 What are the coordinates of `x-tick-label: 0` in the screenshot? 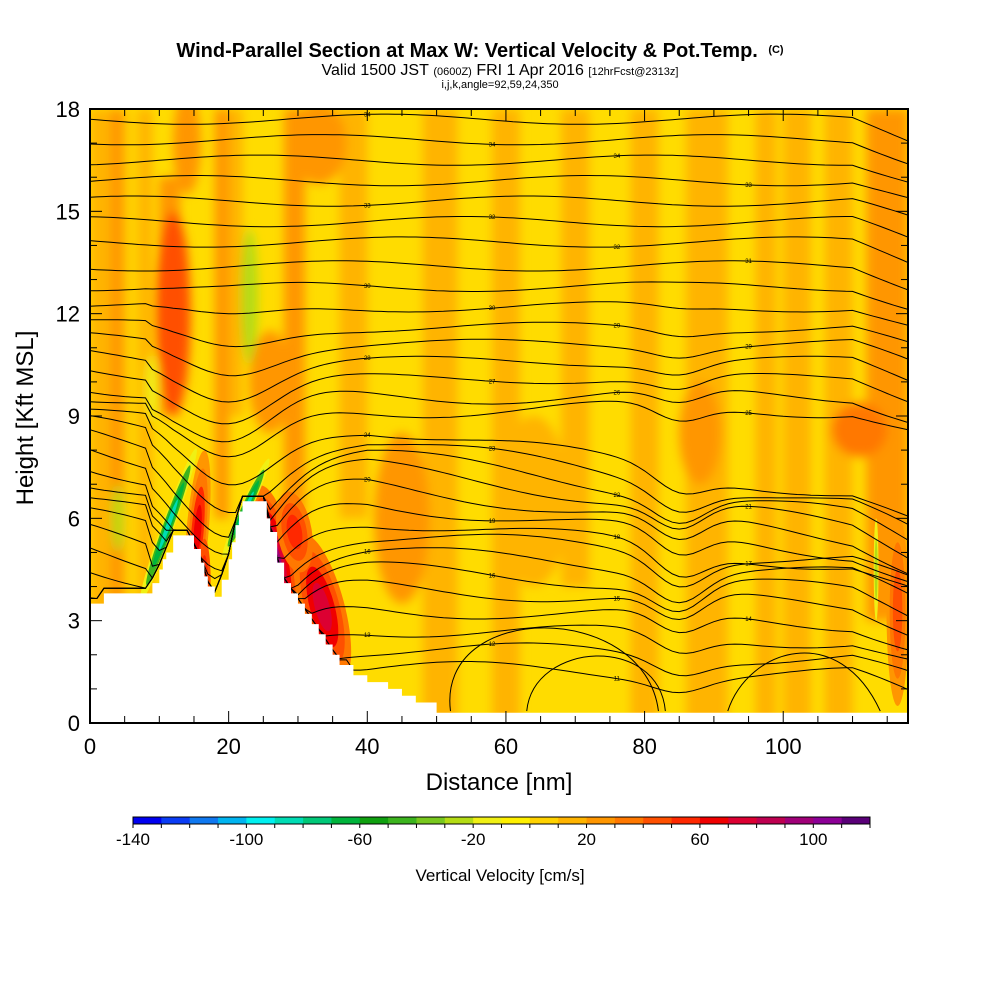 It's located at (90, 746).